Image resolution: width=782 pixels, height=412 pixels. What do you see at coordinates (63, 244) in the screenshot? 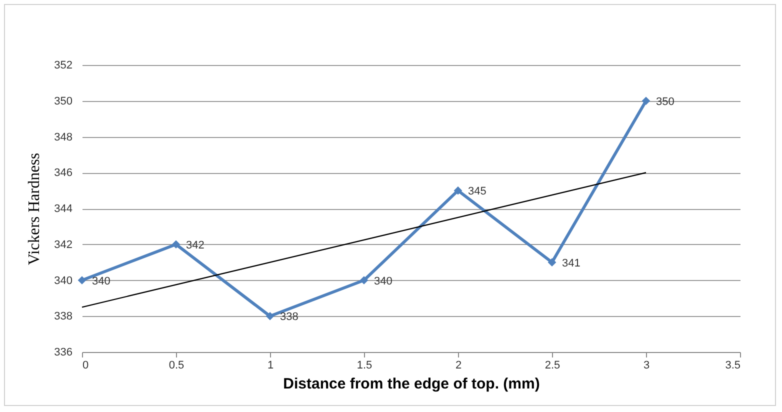
I see `y-tick-label: 342` at bounding box center [63, 244].